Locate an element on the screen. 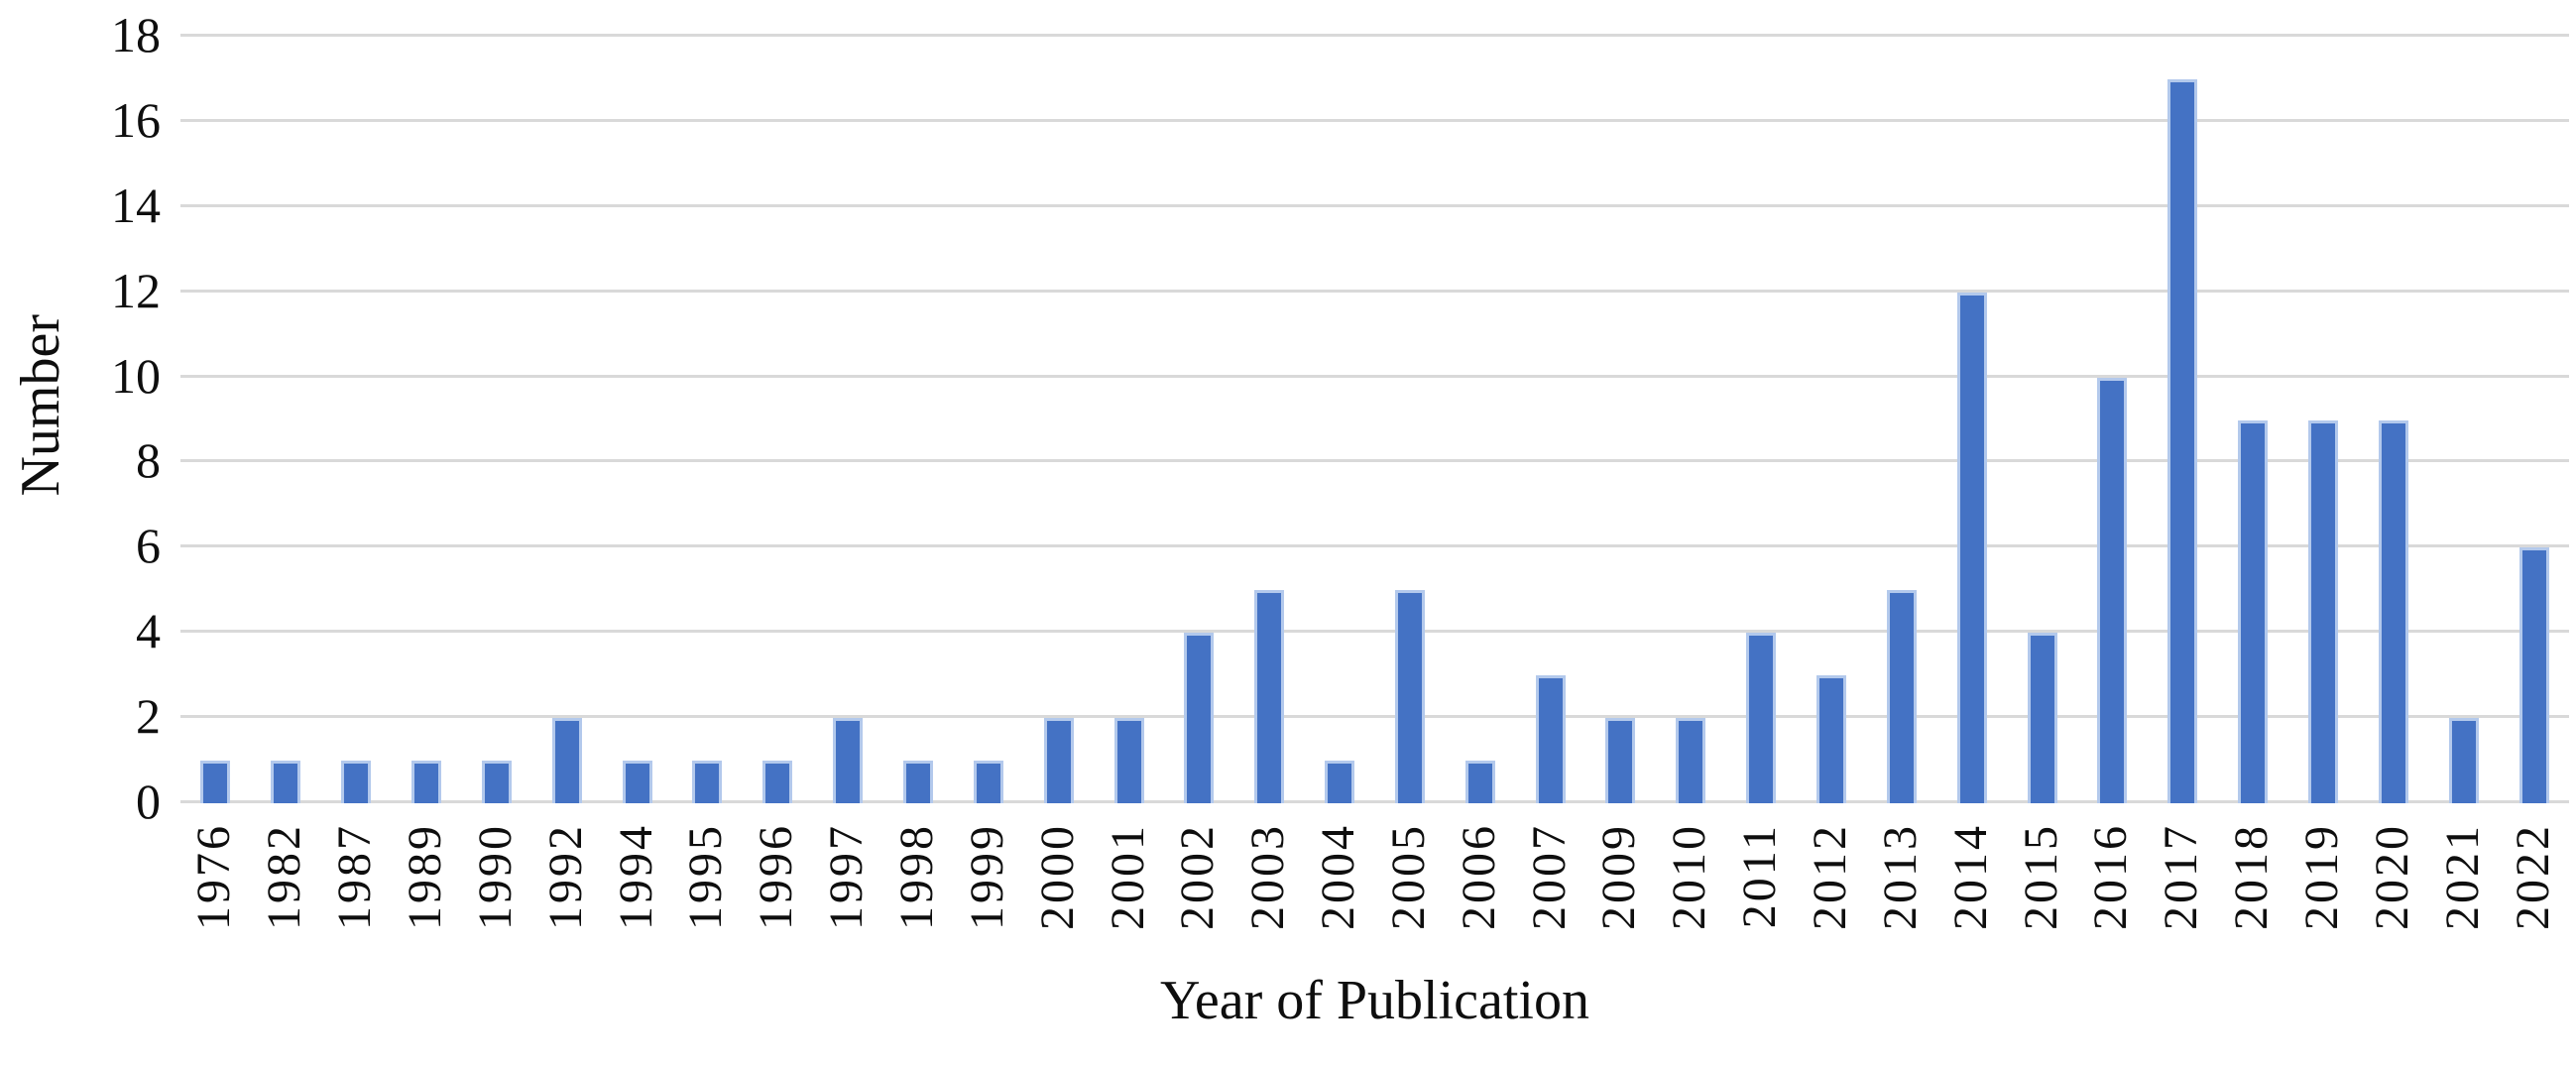 Image resolution: width=2576 pixels, height=1070 pixels. bar-1994 is located at coordinates (637, 782).